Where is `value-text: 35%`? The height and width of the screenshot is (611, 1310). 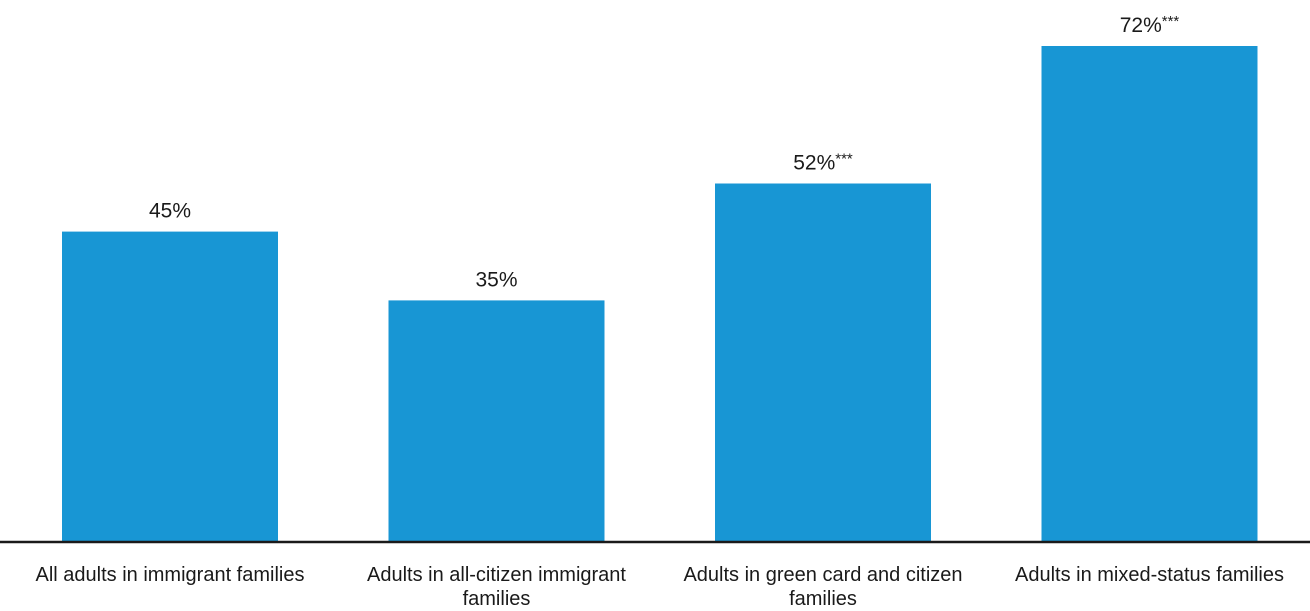
value-text: 35% is located at coordinates (496, 279).